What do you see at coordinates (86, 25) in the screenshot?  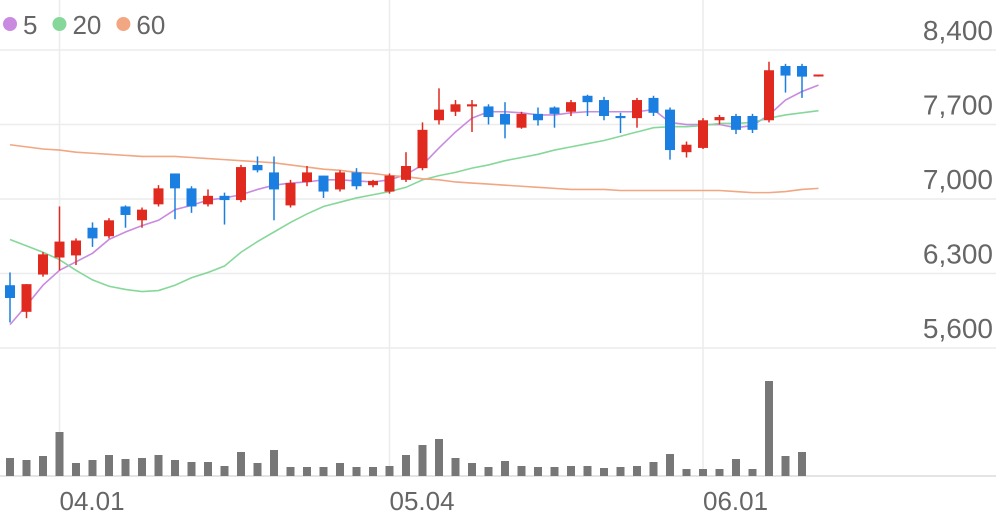 I see `legend-label: 20` at bounding box center [86, 25].